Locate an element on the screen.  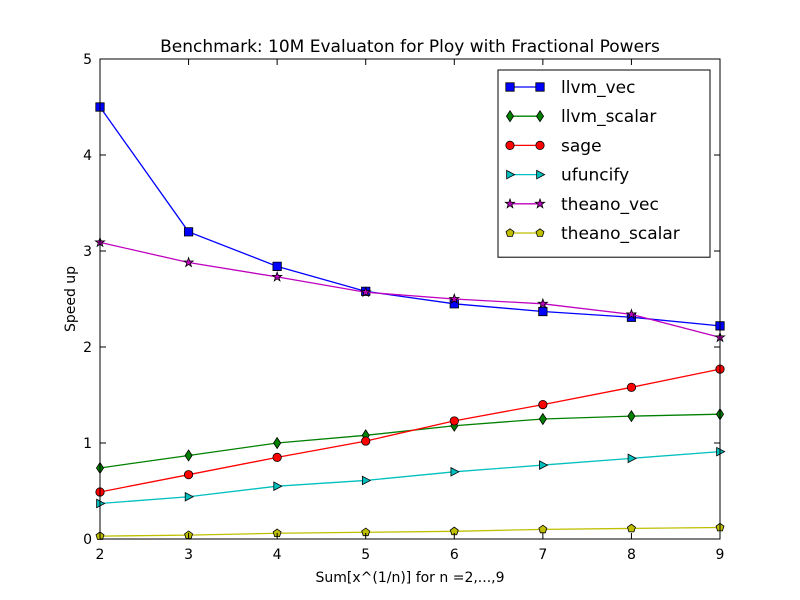
legend-item-llvm_vec: llvm_vec is located at coordinates (570, 88).